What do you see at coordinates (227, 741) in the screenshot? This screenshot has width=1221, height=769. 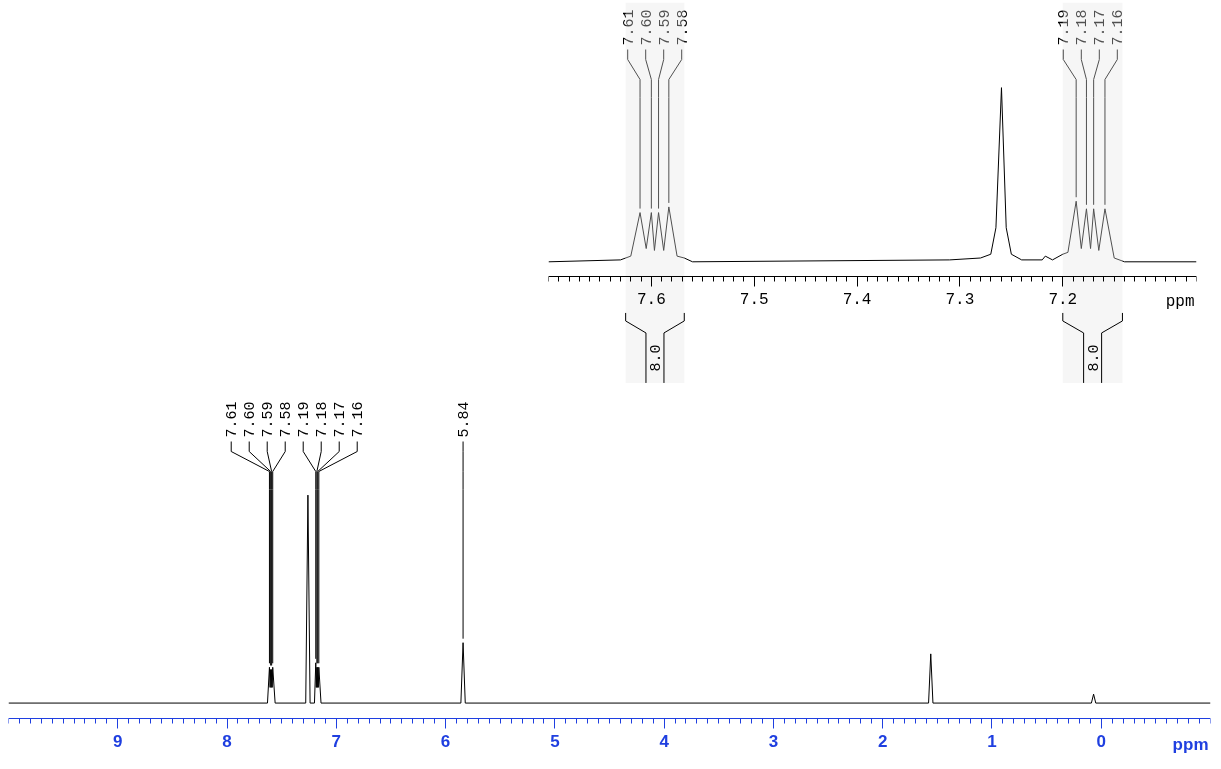 I see `x-tick-label: 8` at bounding box center [227, 741].